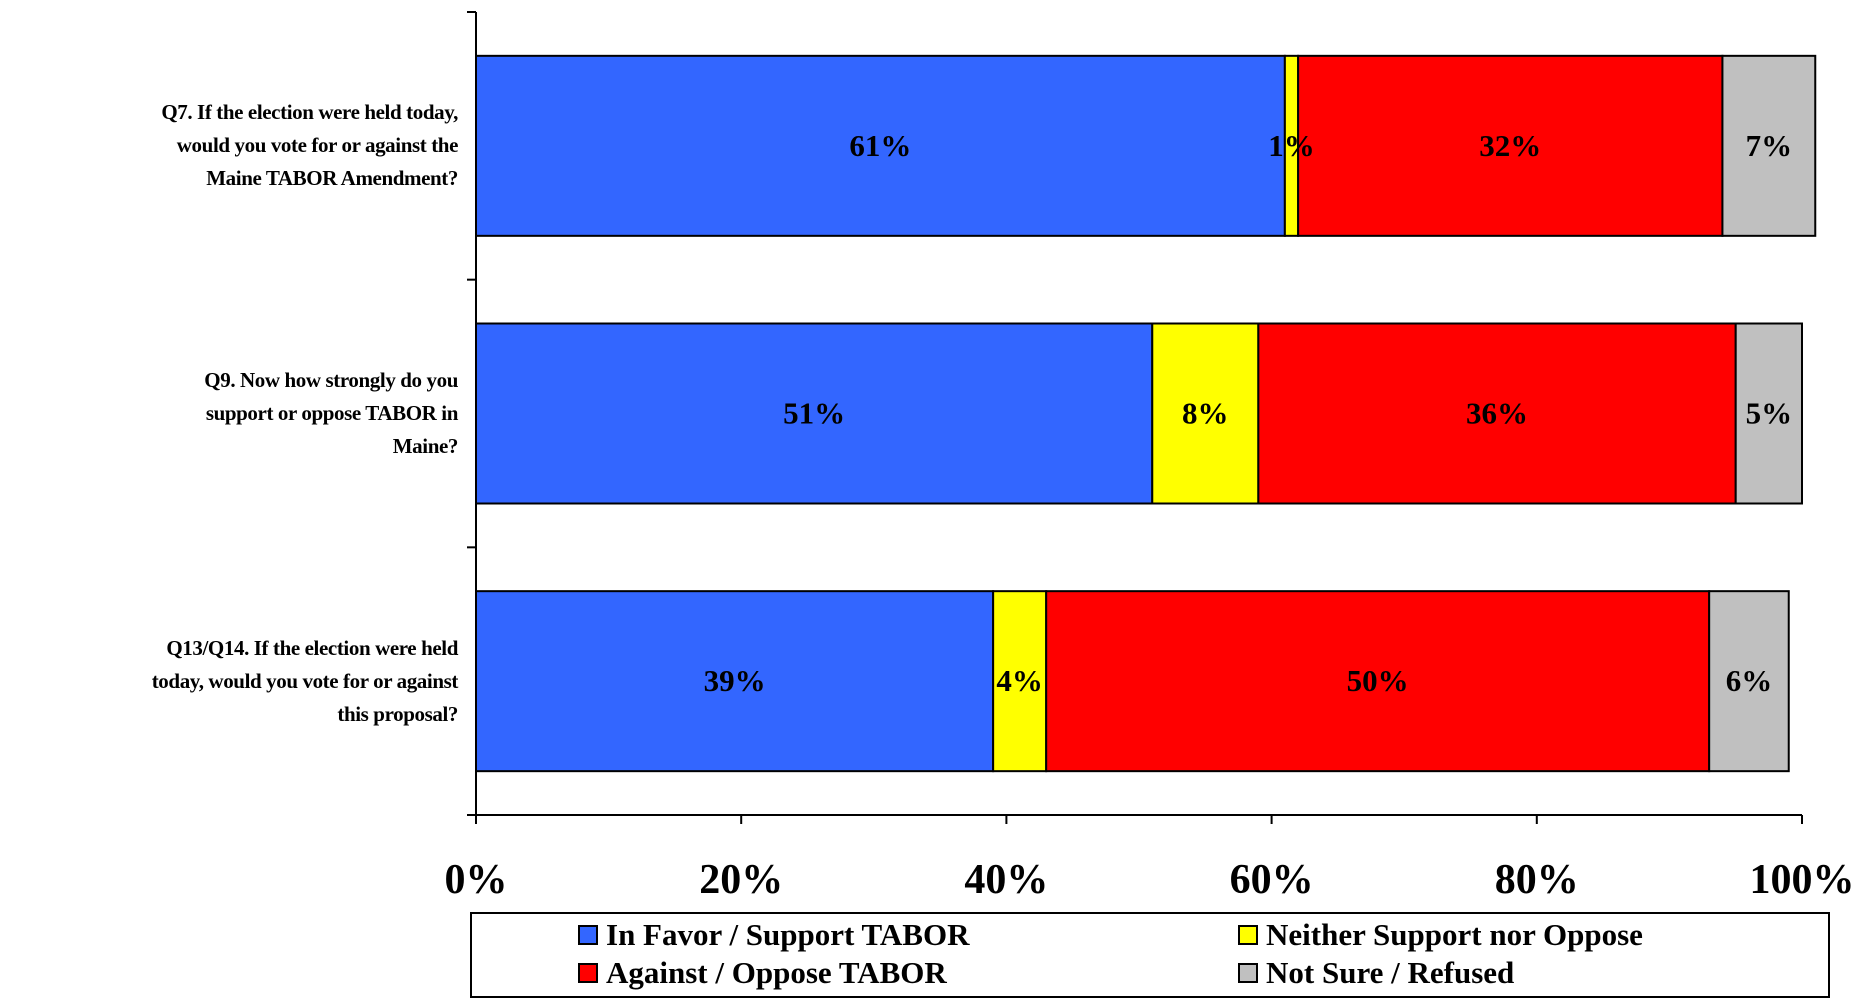 The width and height of the screenshot is (1868, 1000). What do you see at coordinates (425, 446) in the screenshot?
I see `category-label-line: Maine?` at bounding box center [425, 446].